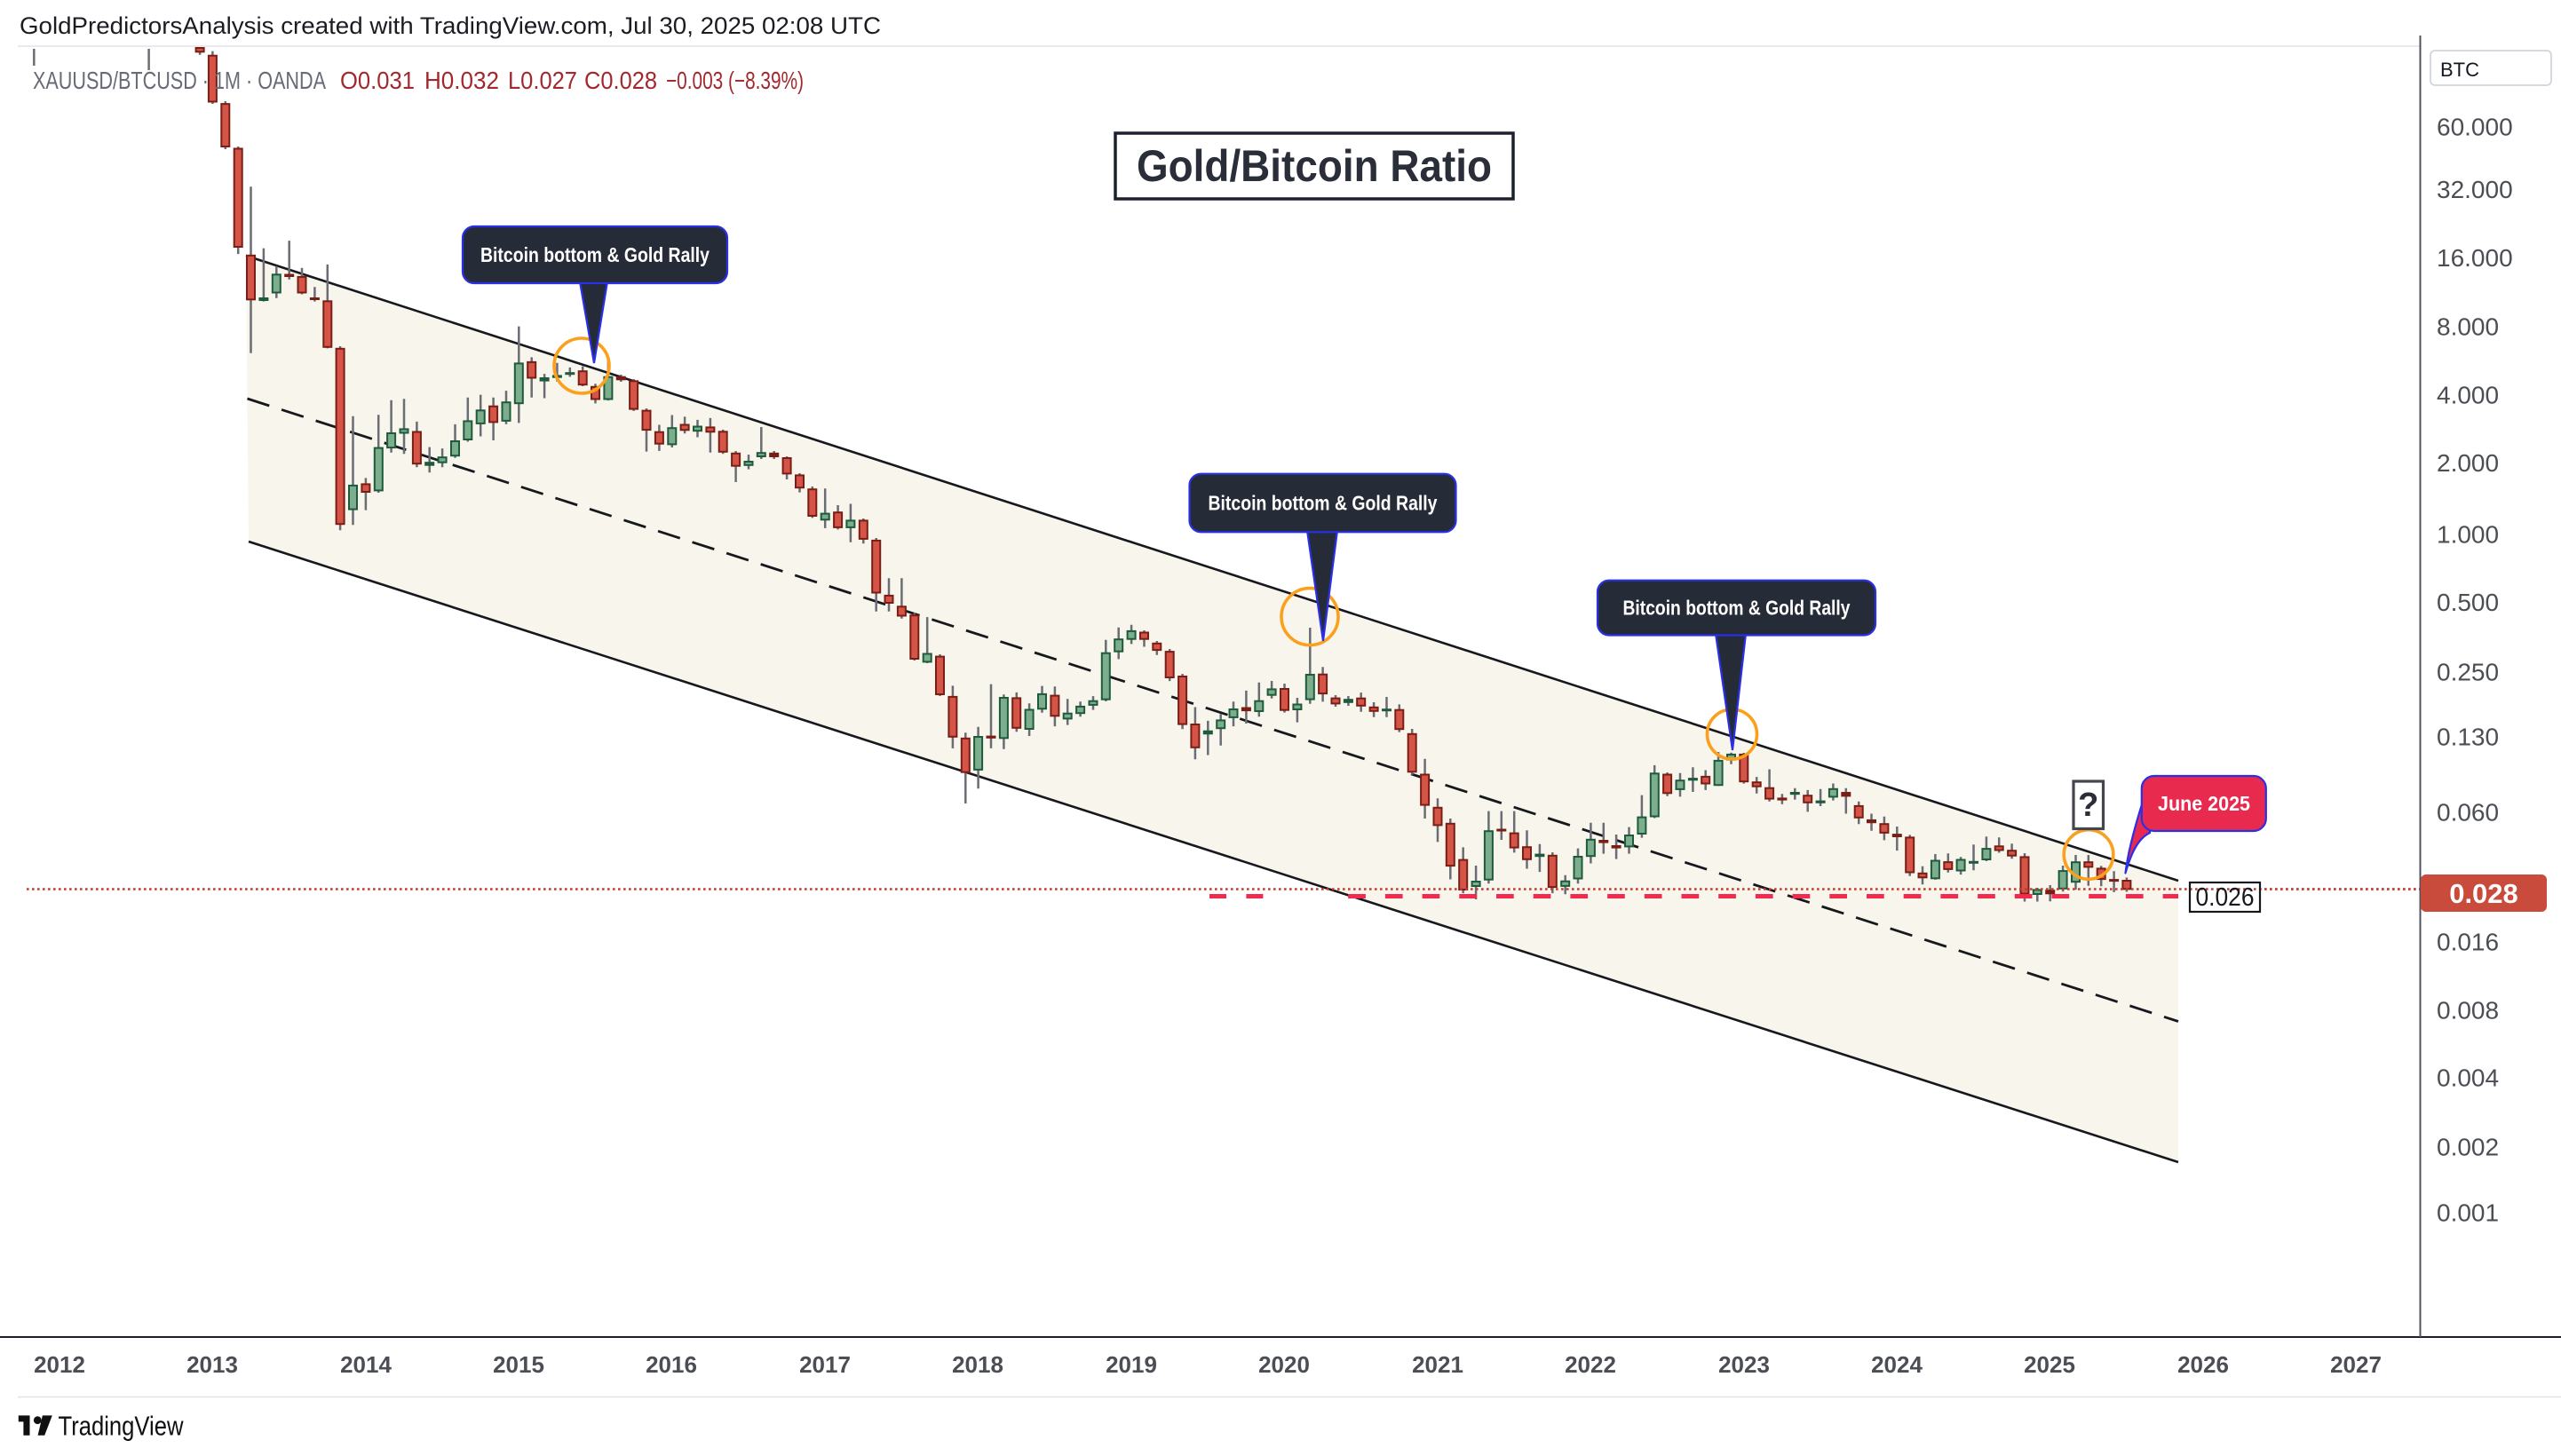 The image size is (2561, 1456). I want to click on svg-text: 0.026, so click(2225, 897).